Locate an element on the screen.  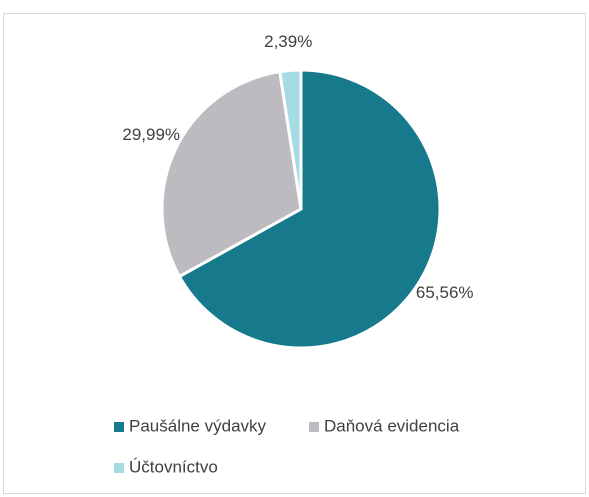
data-label: 29,99% is located at coordinates (151, 134).